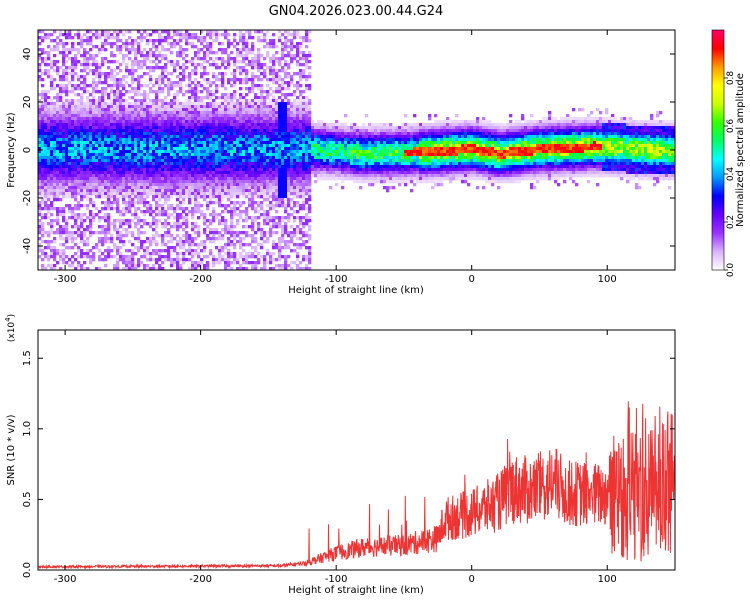 The height and width of the screenshot is (600, 750). I want to click on colorbar-tick-label: 0.2, so click(731, 222).